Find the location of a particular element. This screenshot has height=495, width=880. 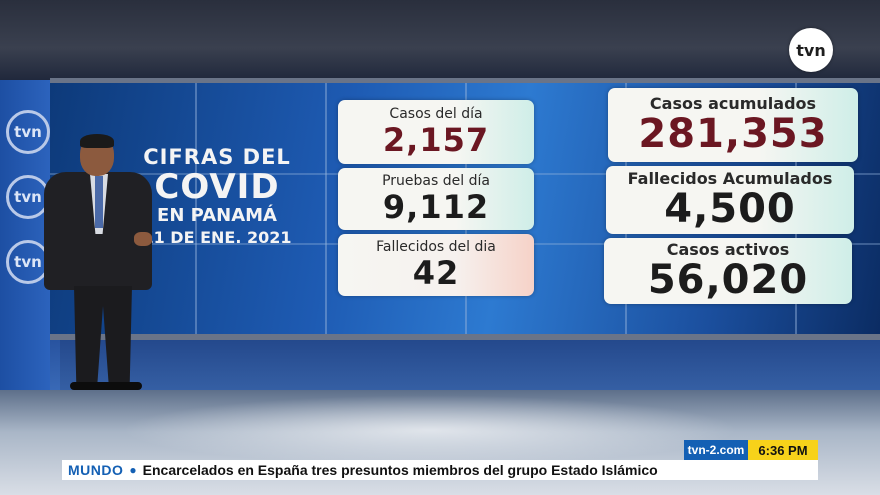

ticker-site: tvn-2.com is located at coordinates (716, 450).